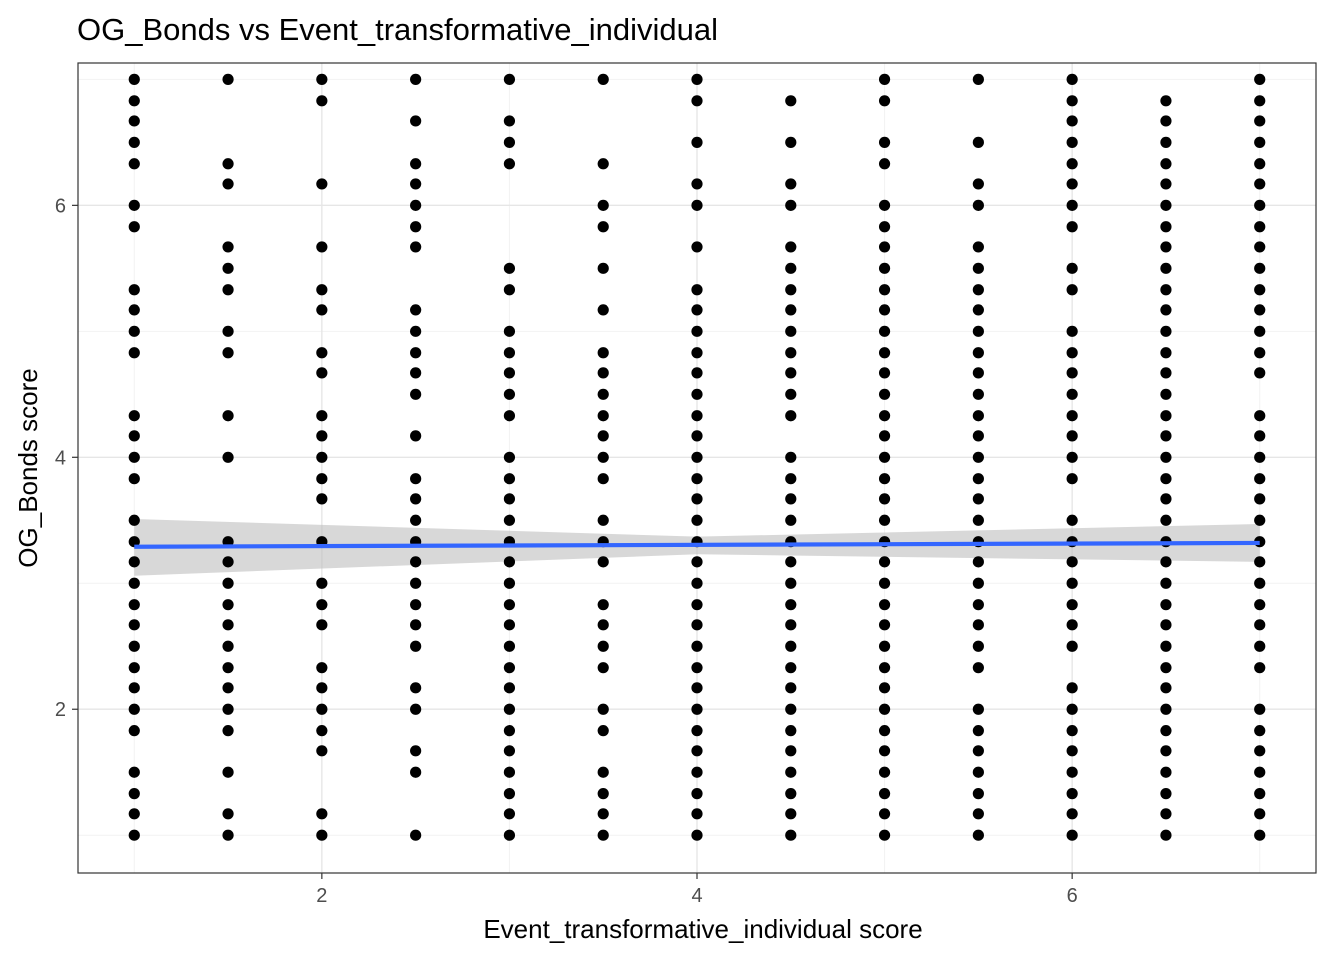 The image size is (1344, 960). I want to click on y-axis-ticks: 2 4 6, so click(66, 458).